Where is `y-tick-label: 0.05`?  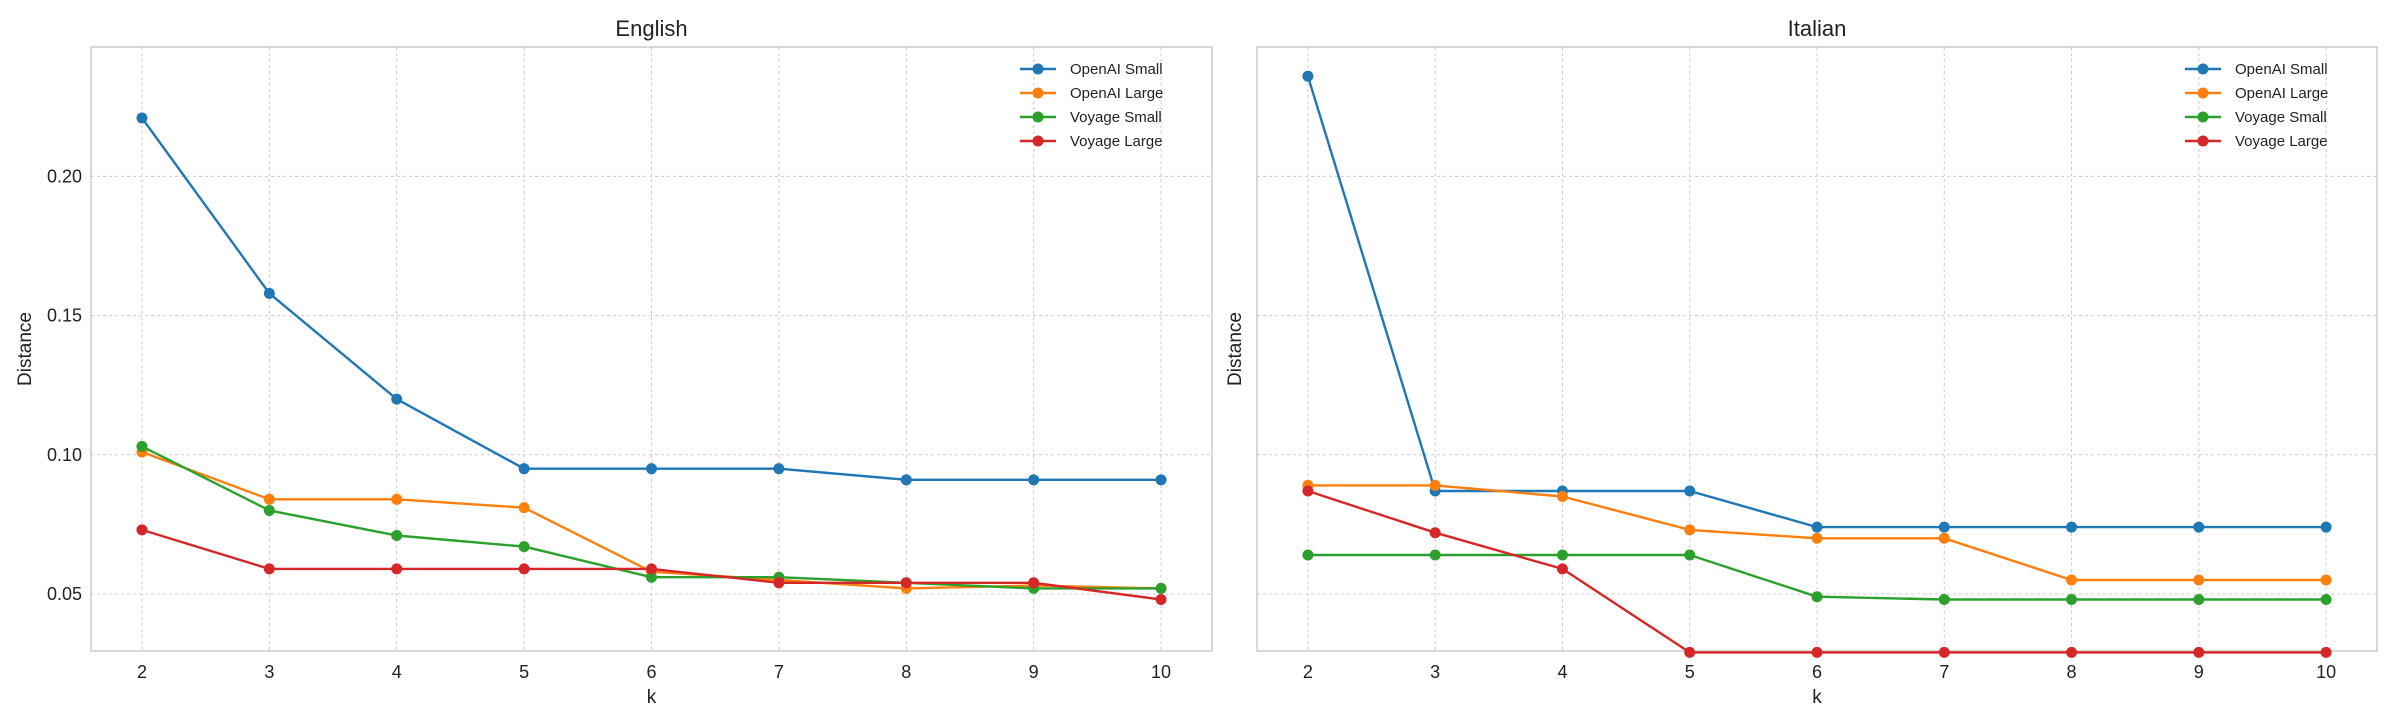 y-tick-label: 0.05 is located at coordinates (64, 594).